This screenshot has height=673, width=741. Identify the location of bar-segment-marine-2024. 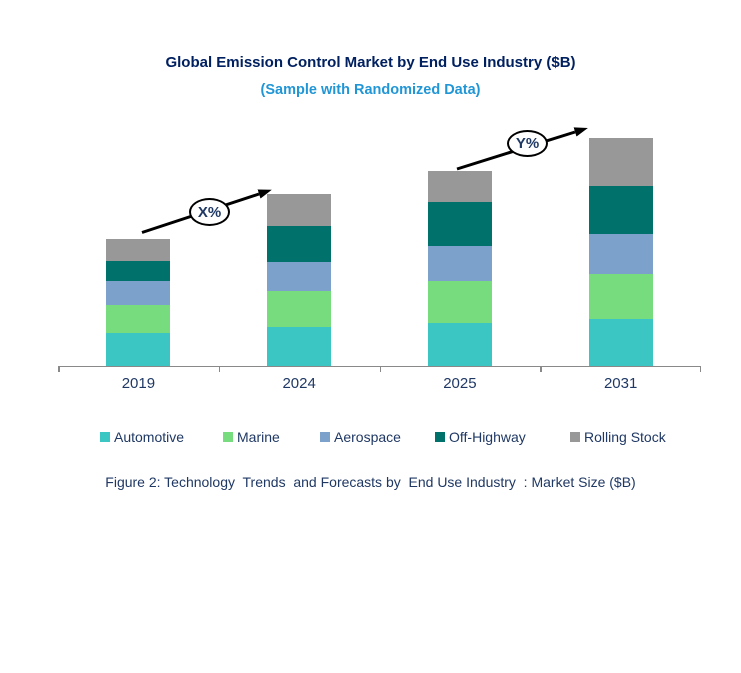
(299, 309).